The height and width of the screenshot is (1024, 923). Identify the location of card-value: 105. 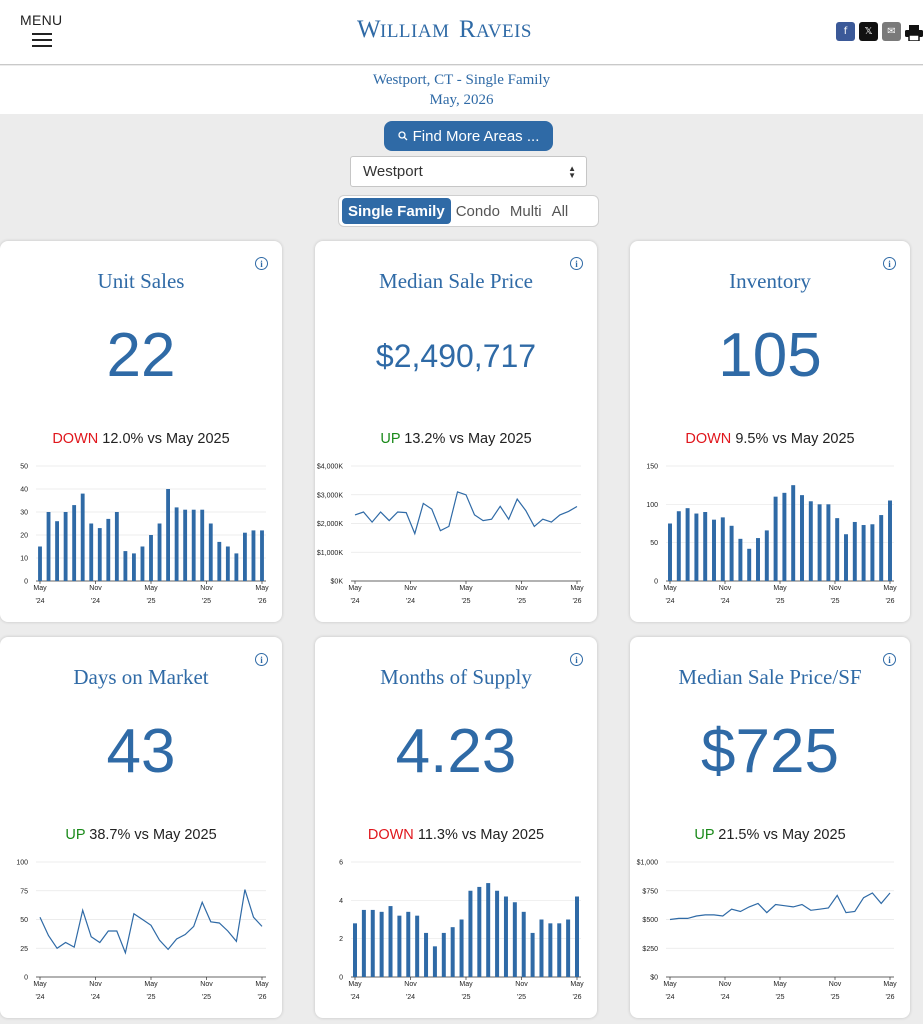
(770, 355).